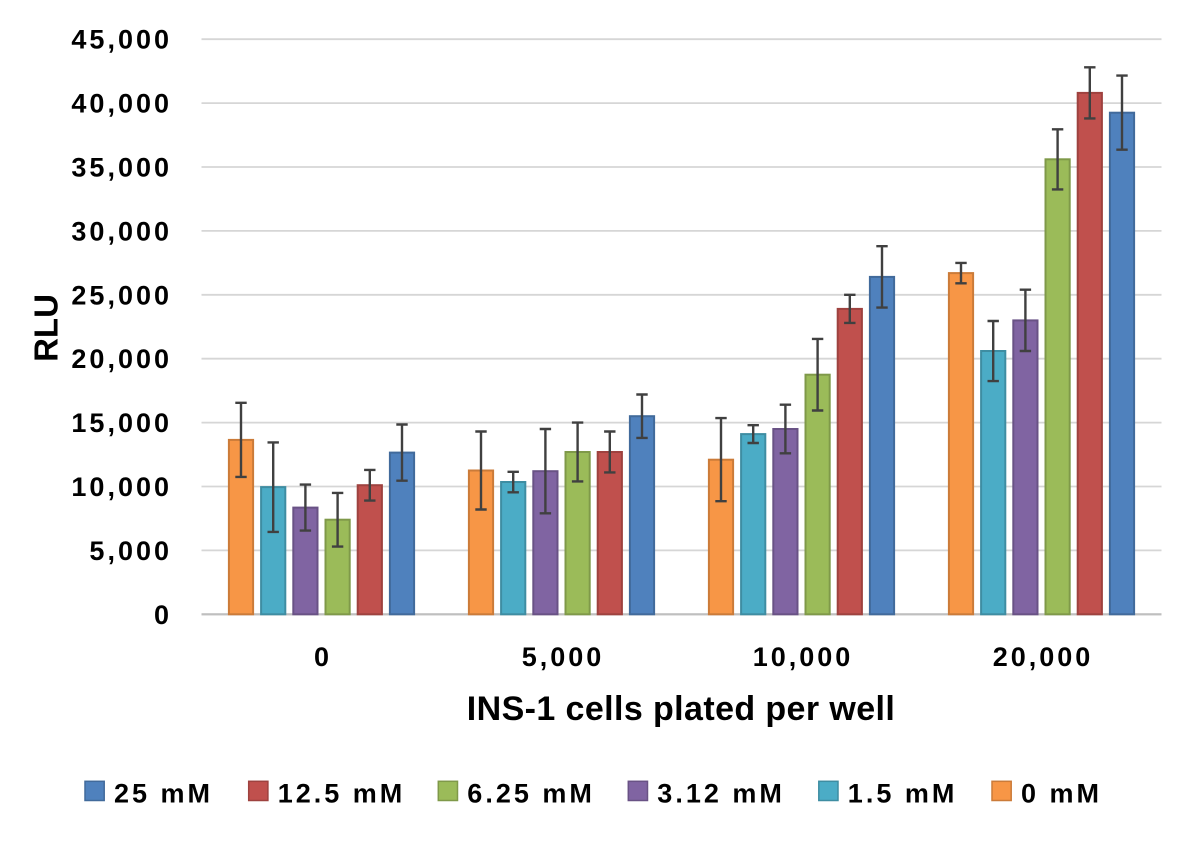 The width and height of the screenshot is (1200, 849). What do you see at coordinates (121, 423) in the screenshot?
I see `svg-text: 15,000` at bounding box center [121, 423].